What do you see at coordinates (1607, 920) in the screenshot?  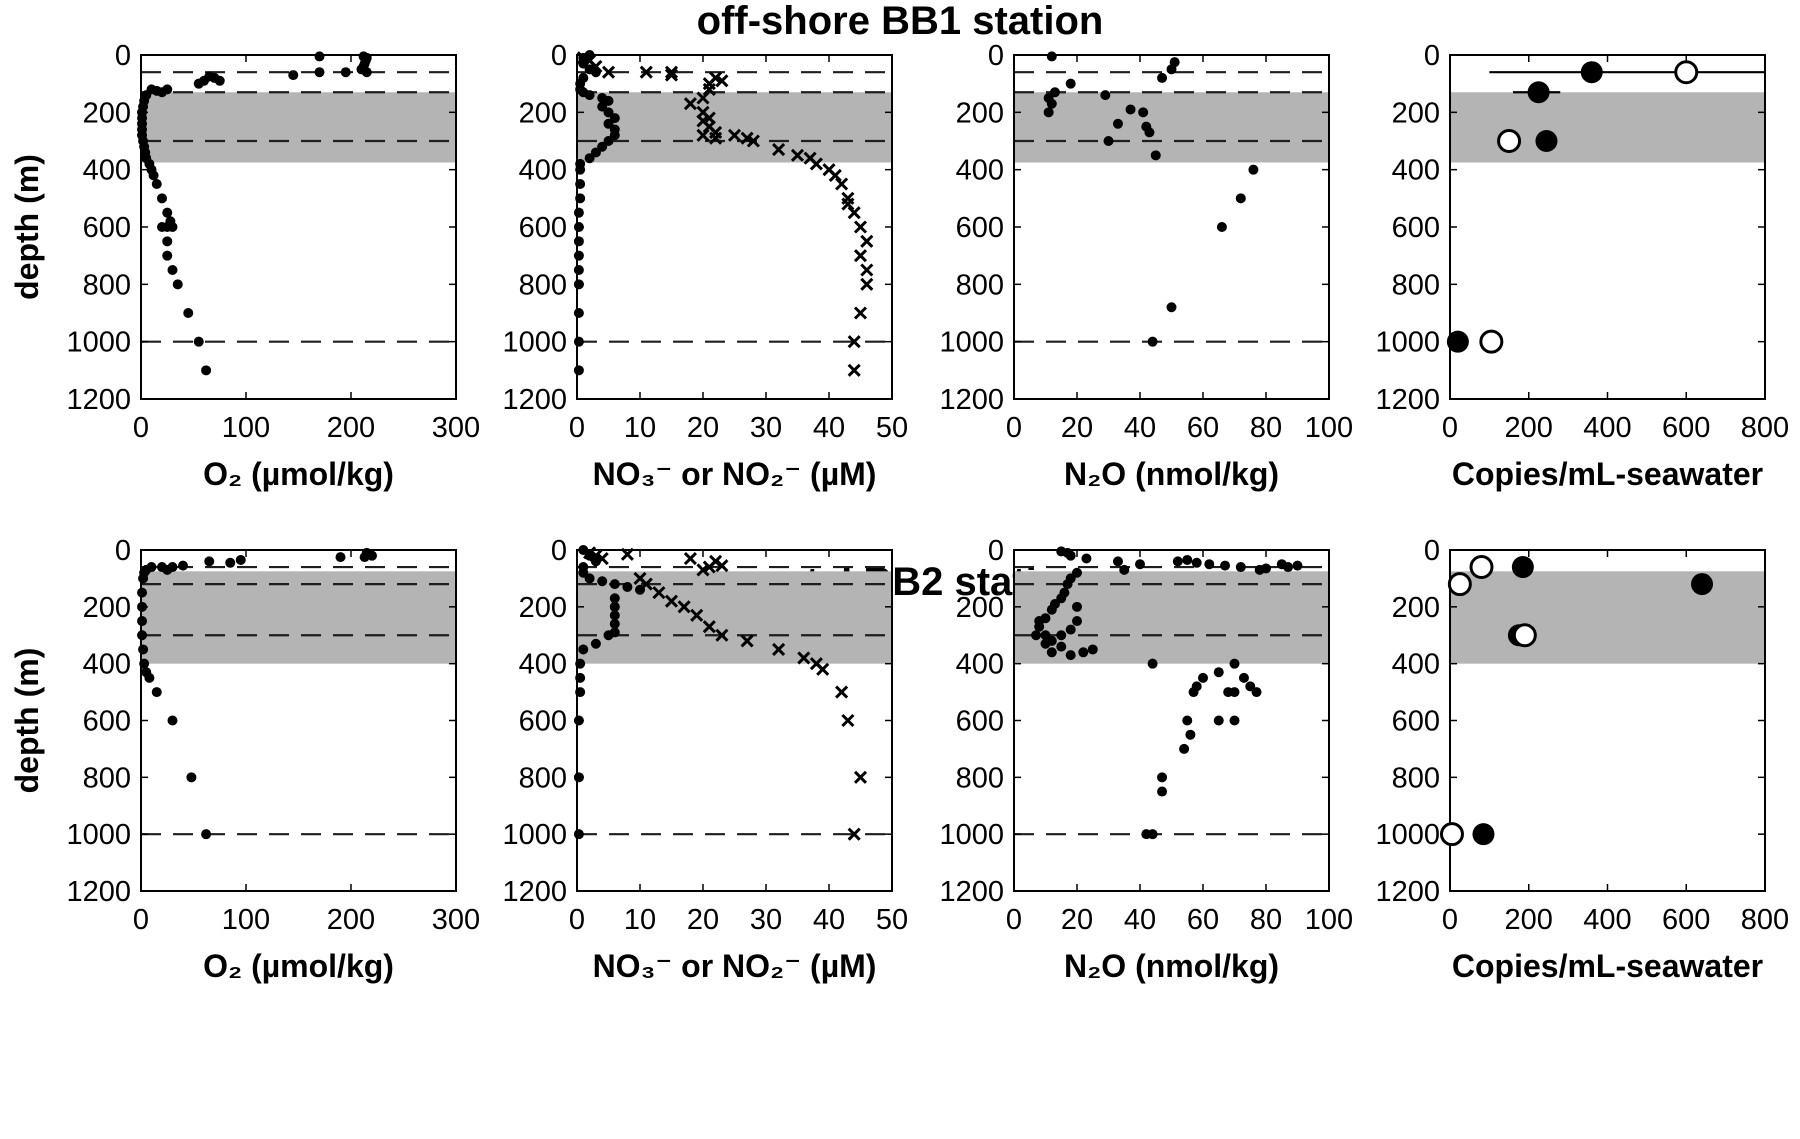 I see `x-tick-label: 400` at bounding box center [1607, 920].